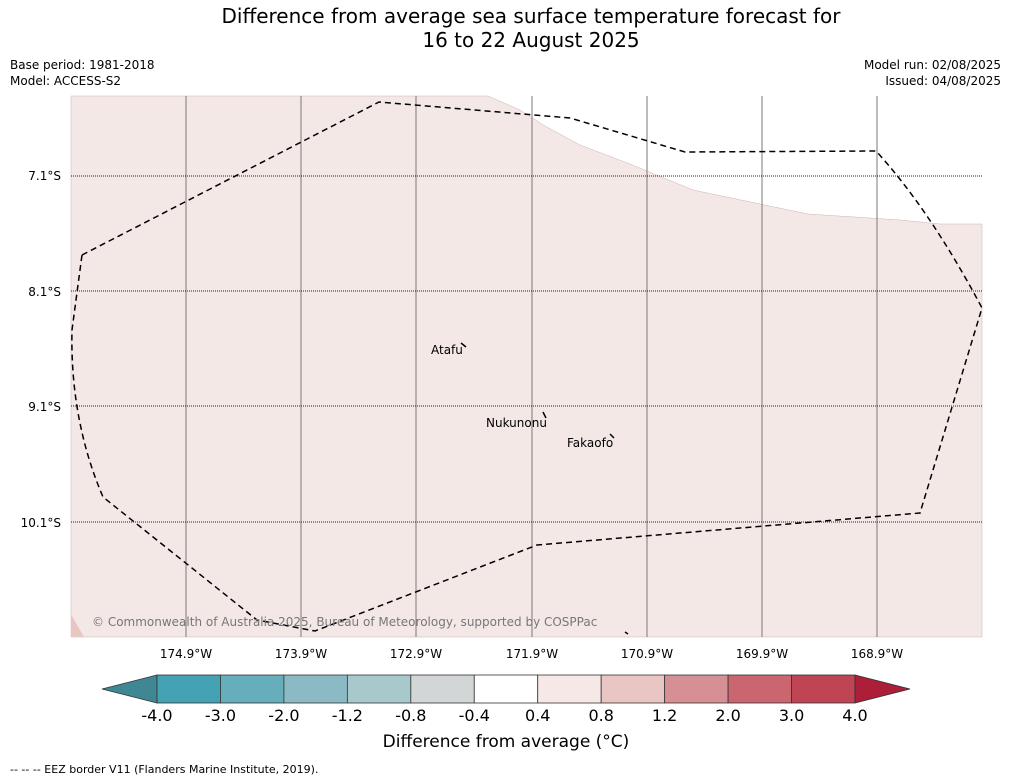  What do you see at coordinates (156, 715) in the screenshot?
I see `colorbar-tick-label: -4.0` at bounding box center [156, 715].